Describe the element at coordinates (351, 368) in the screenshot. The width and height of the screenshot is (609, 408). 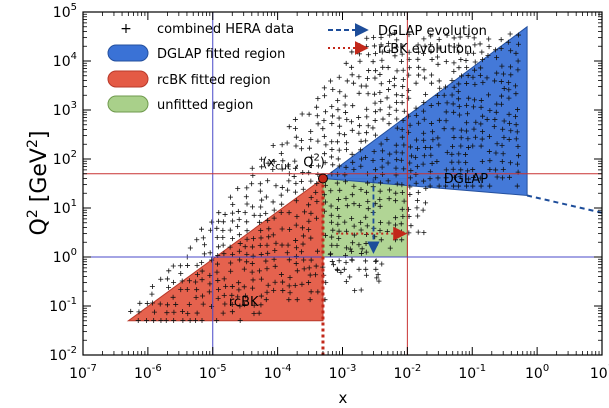
I see `x-tick-exp: -3` at that location.